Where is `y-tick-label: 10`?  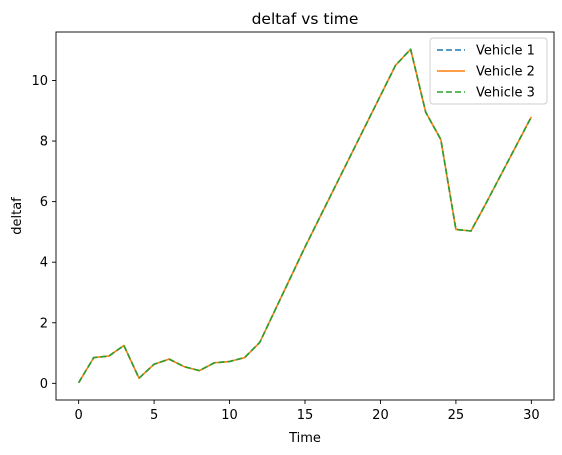
y-tick-label: 10 is located at coordinates (39, 81).